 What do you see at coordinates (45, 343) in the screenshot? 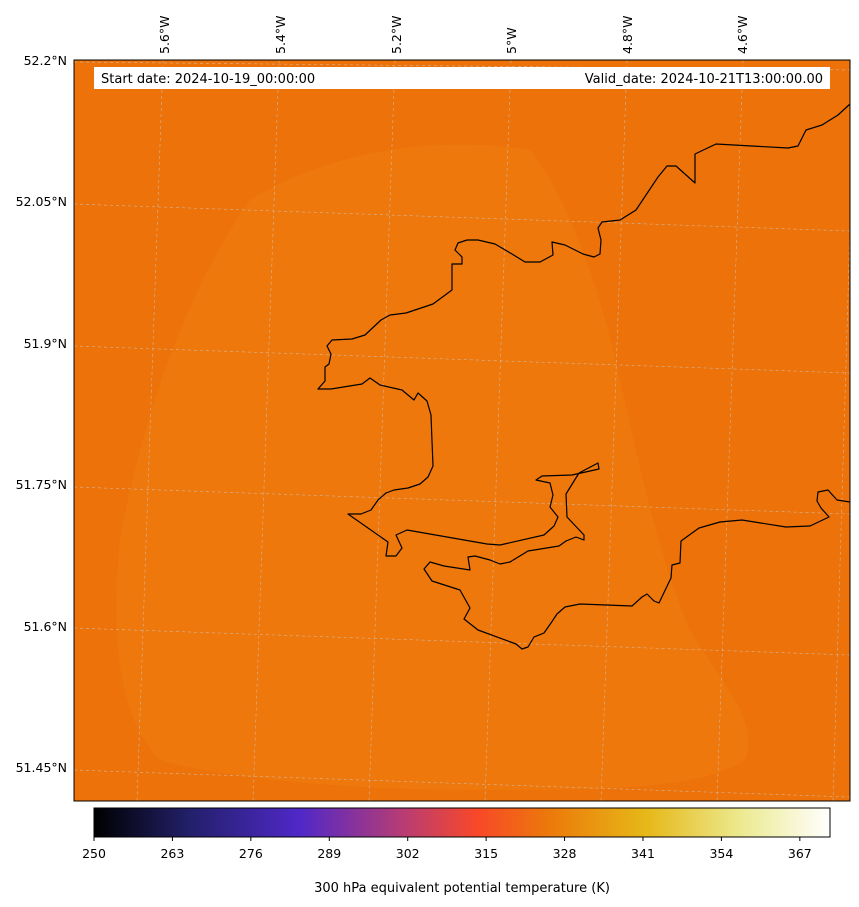
I see `lat-label: 51.9°N` at bounding box center [45, 343].